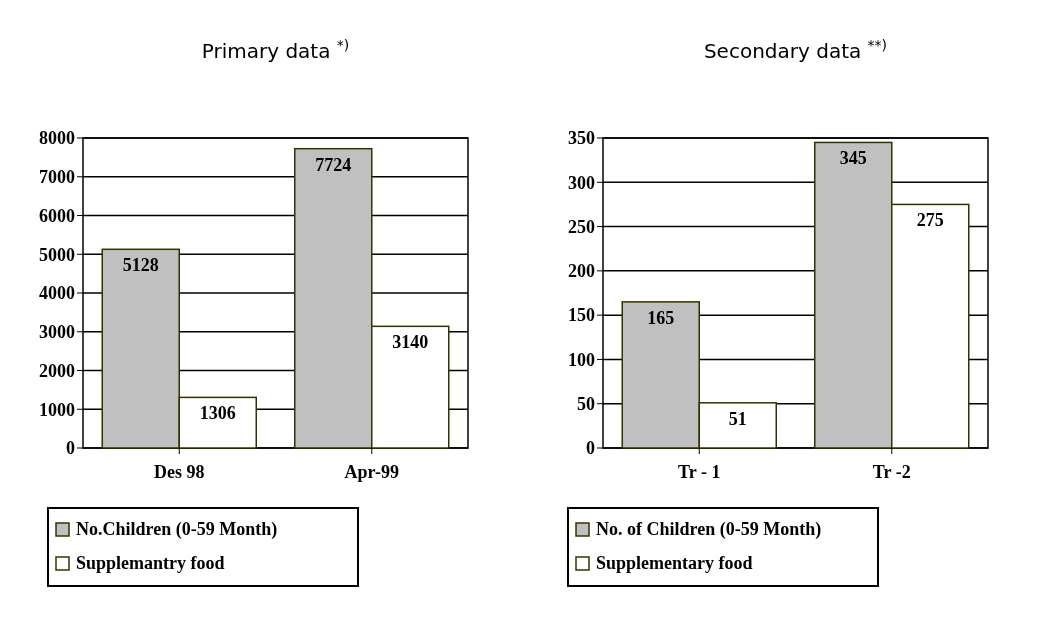 The height and width of the screenshot is (635, 1037). What do you see at coordinates (57, 370) in the screenshot?
I see `y-tick-label: 2000` at bounding box center [57, 370].